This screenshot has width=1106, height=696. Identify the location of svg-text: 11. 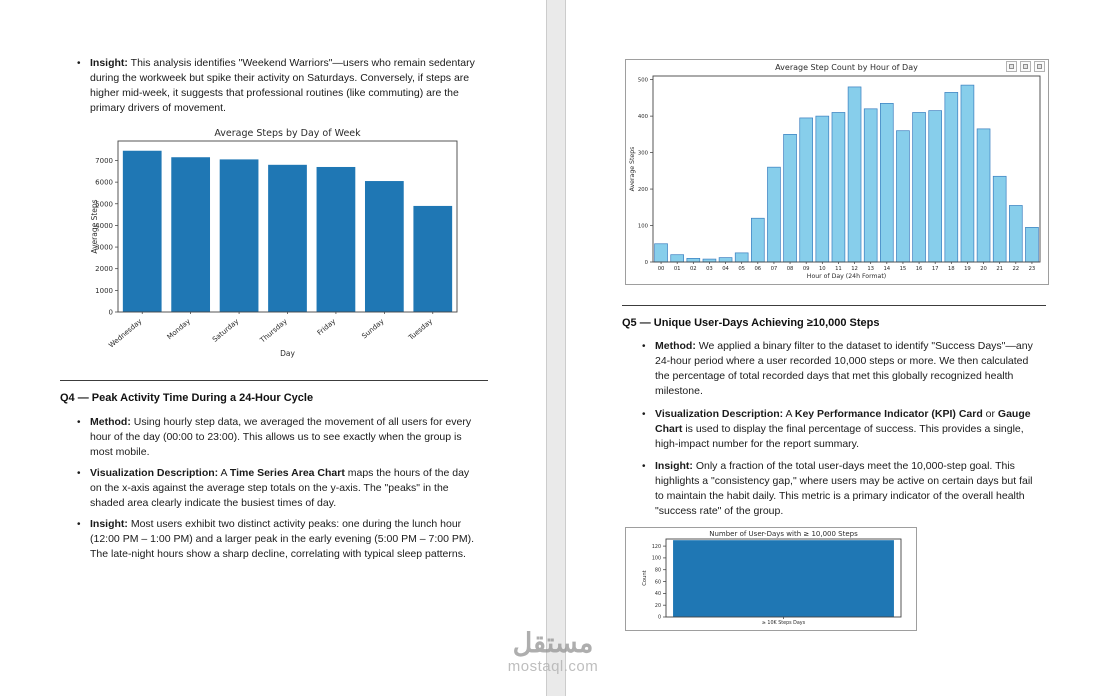
(838, 269).